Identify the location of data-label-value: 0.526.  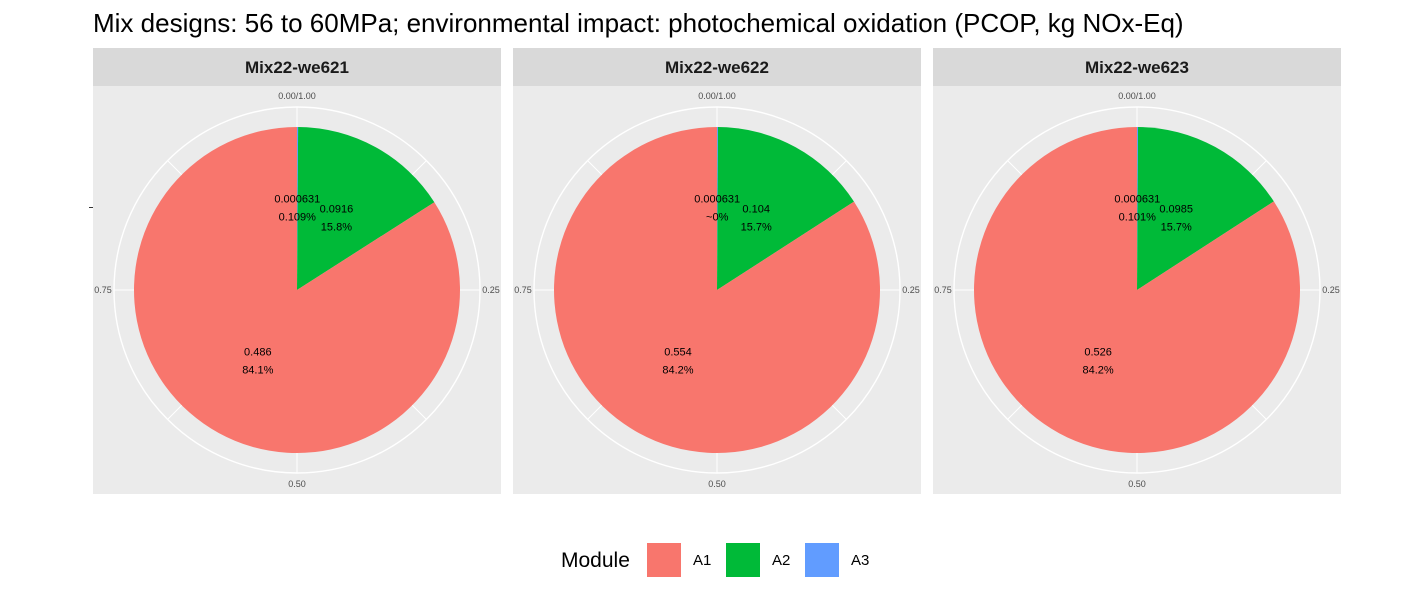
(1098, 353).